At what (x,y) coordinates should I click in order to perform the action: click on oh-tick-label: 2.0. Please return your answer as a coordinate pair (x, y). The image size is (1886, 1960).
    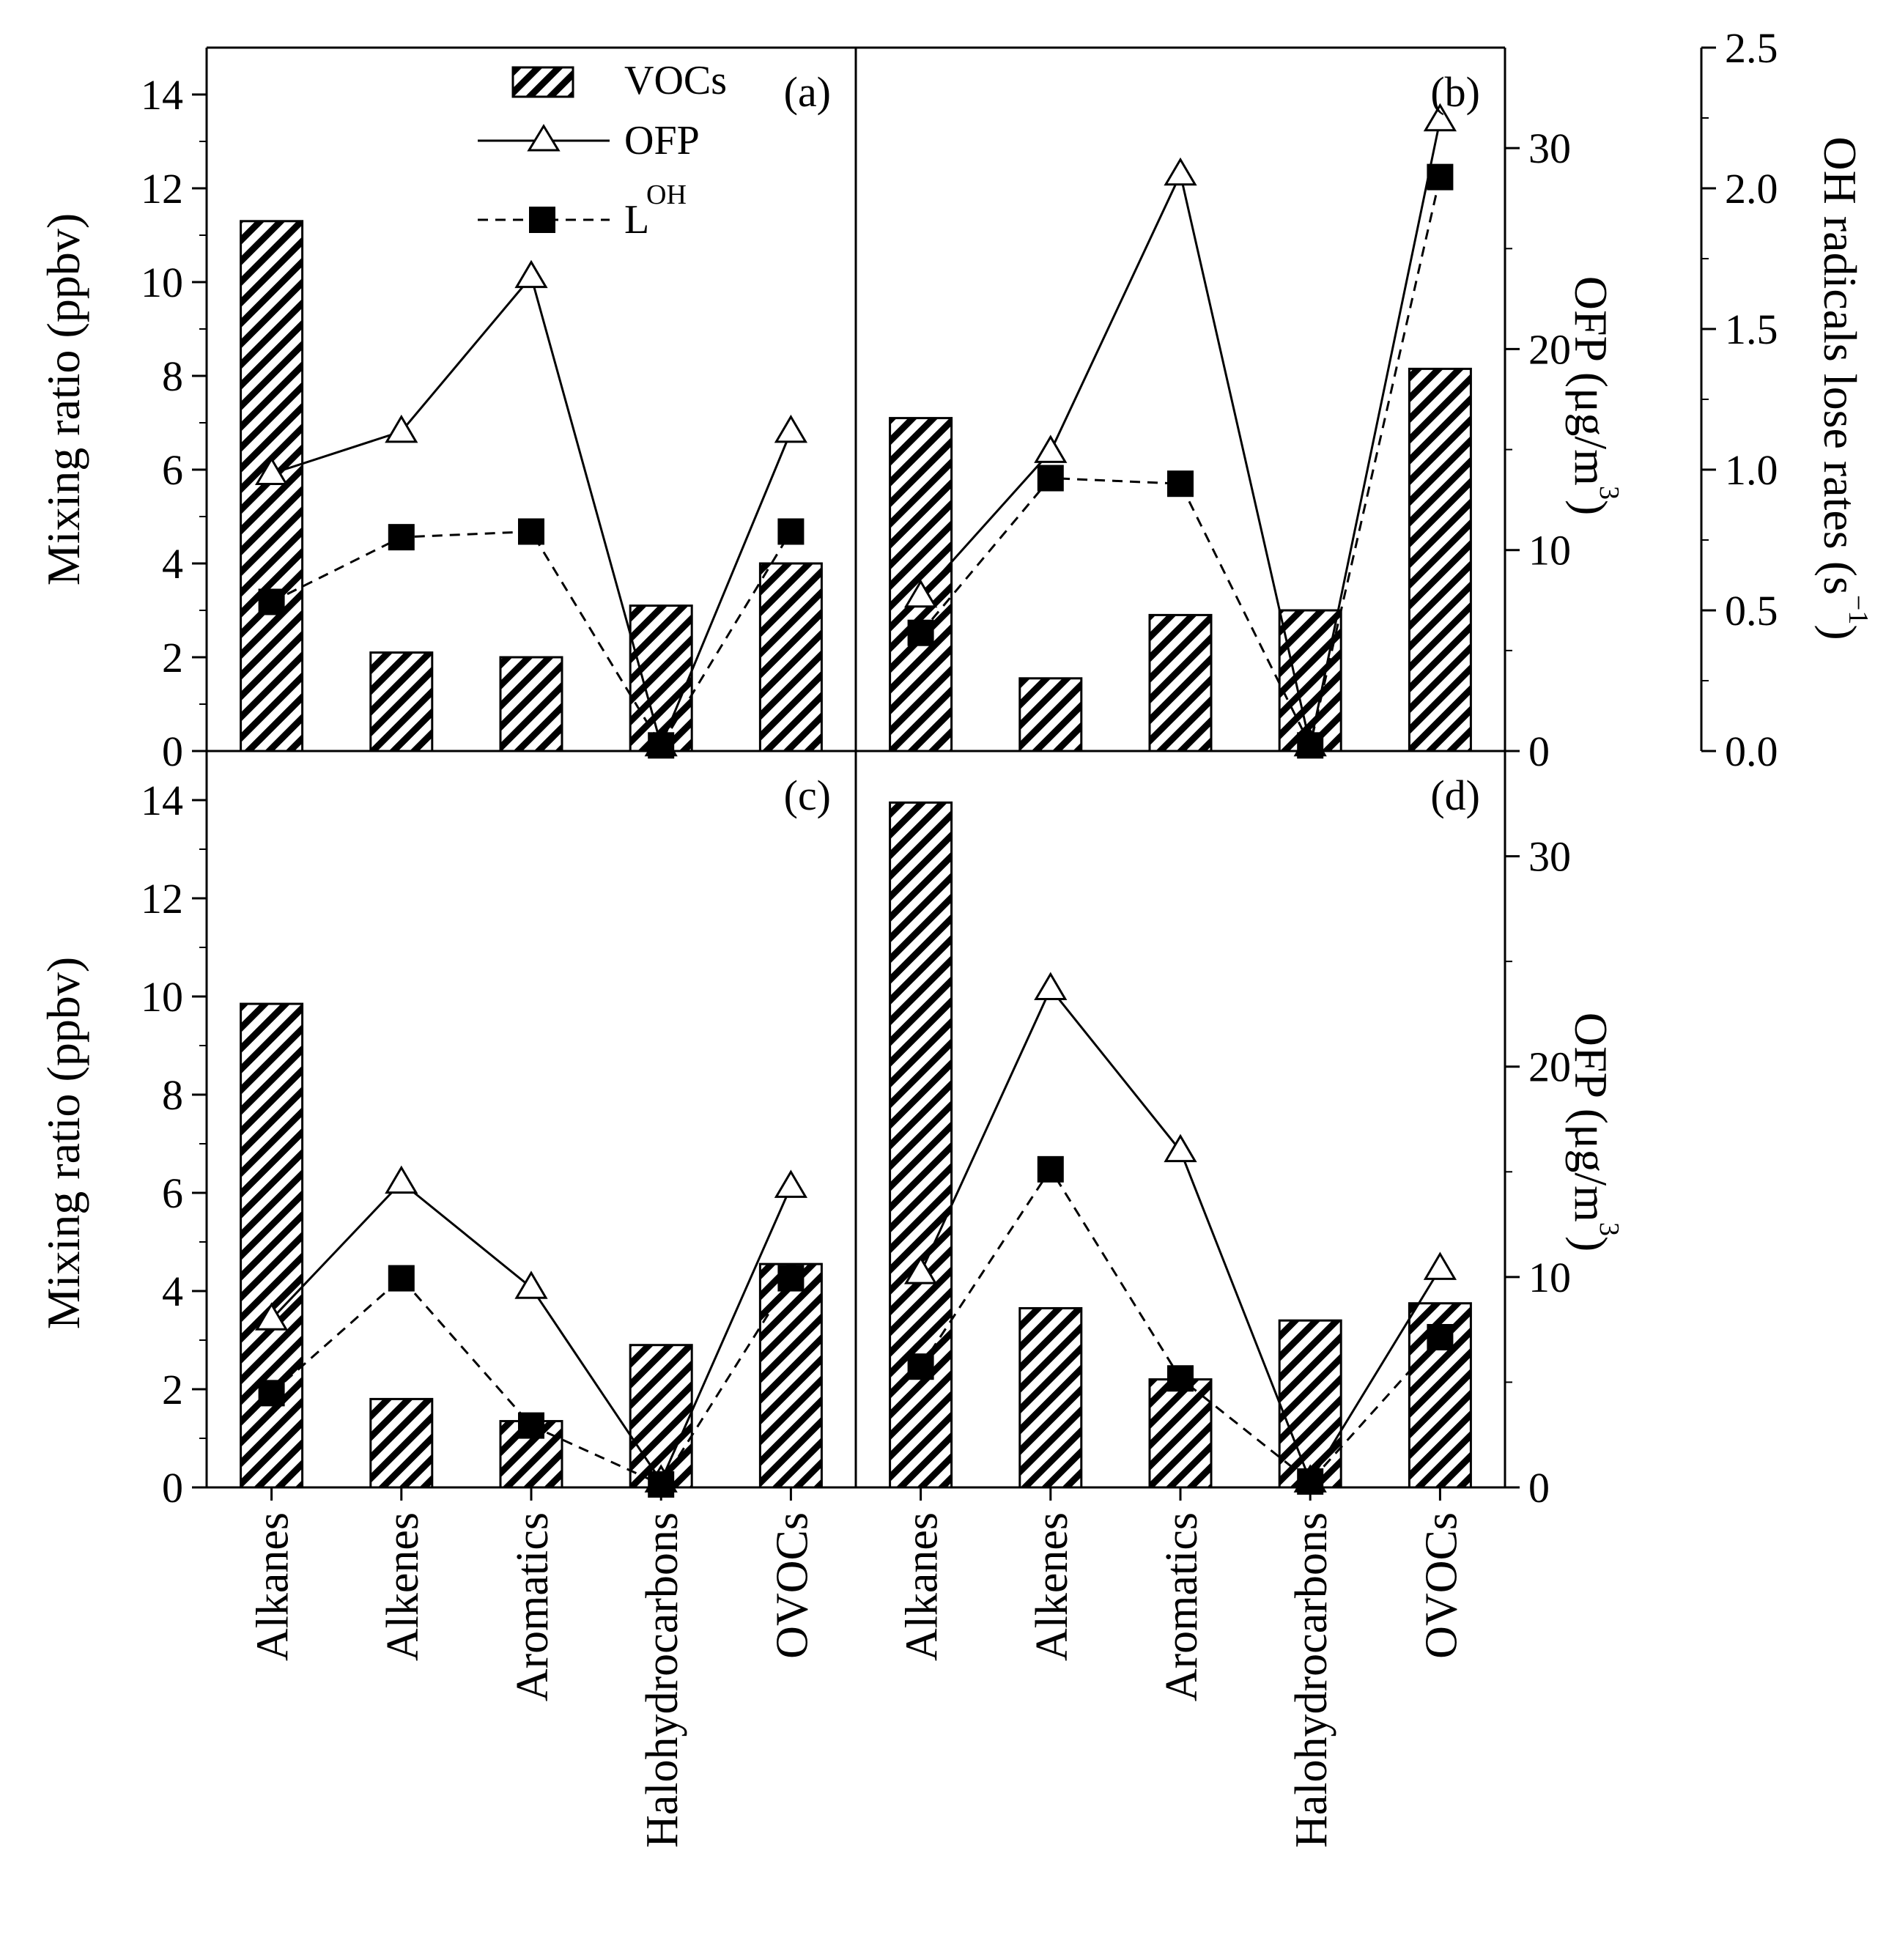
    Looking at the image, I should click on (1751, 189).